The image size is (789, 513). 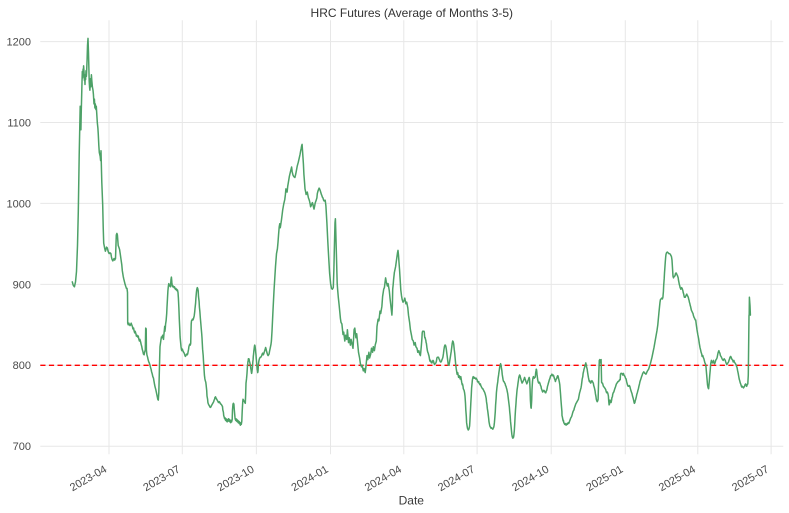 What do you see at coordinates (19, 43) in the screenshot?
I see `svg-text: 1200` at bounding box center [19, 43].